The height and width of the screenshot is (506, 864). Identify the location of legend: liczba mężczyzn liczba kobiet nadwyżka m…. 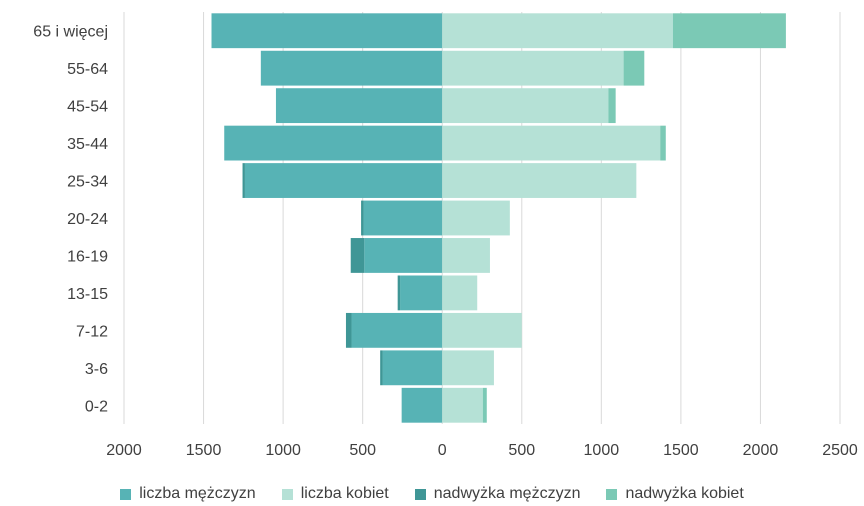
(432, 494).